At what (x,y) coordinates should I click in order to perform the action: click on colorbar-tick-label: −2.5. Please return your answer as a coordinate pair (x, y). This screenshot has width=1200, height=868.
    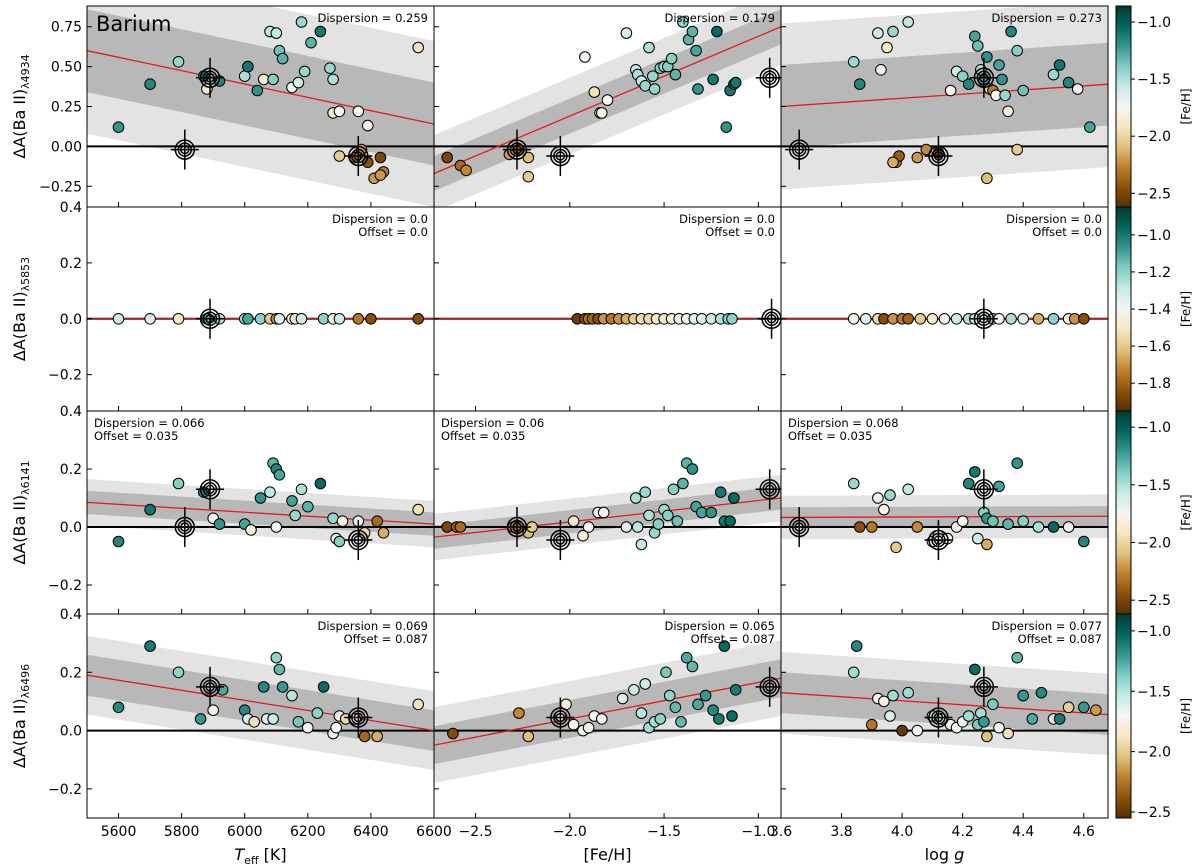
    Looking at the image, I should click on (1154, 813).